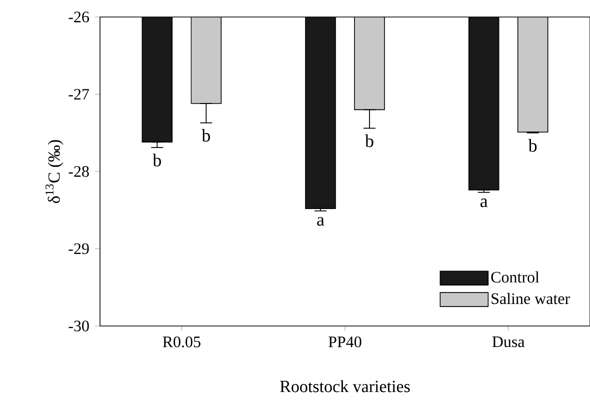  I want to click on x-tick-label: R0.05, so click(181, 342).